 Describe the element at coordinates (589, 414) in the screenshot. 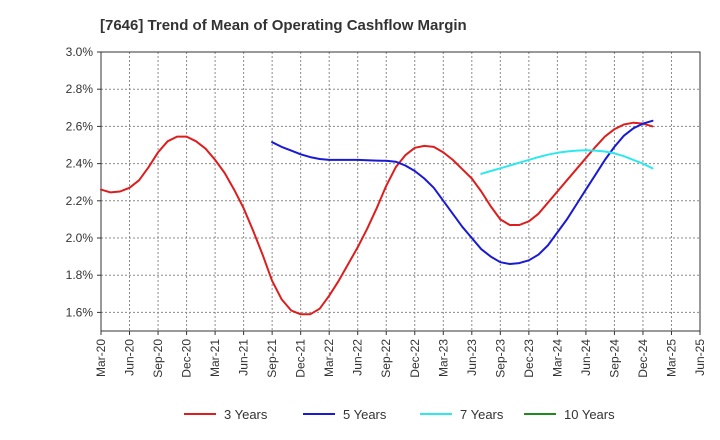

I see `legend-label-10-years: 10 Years` at that location.